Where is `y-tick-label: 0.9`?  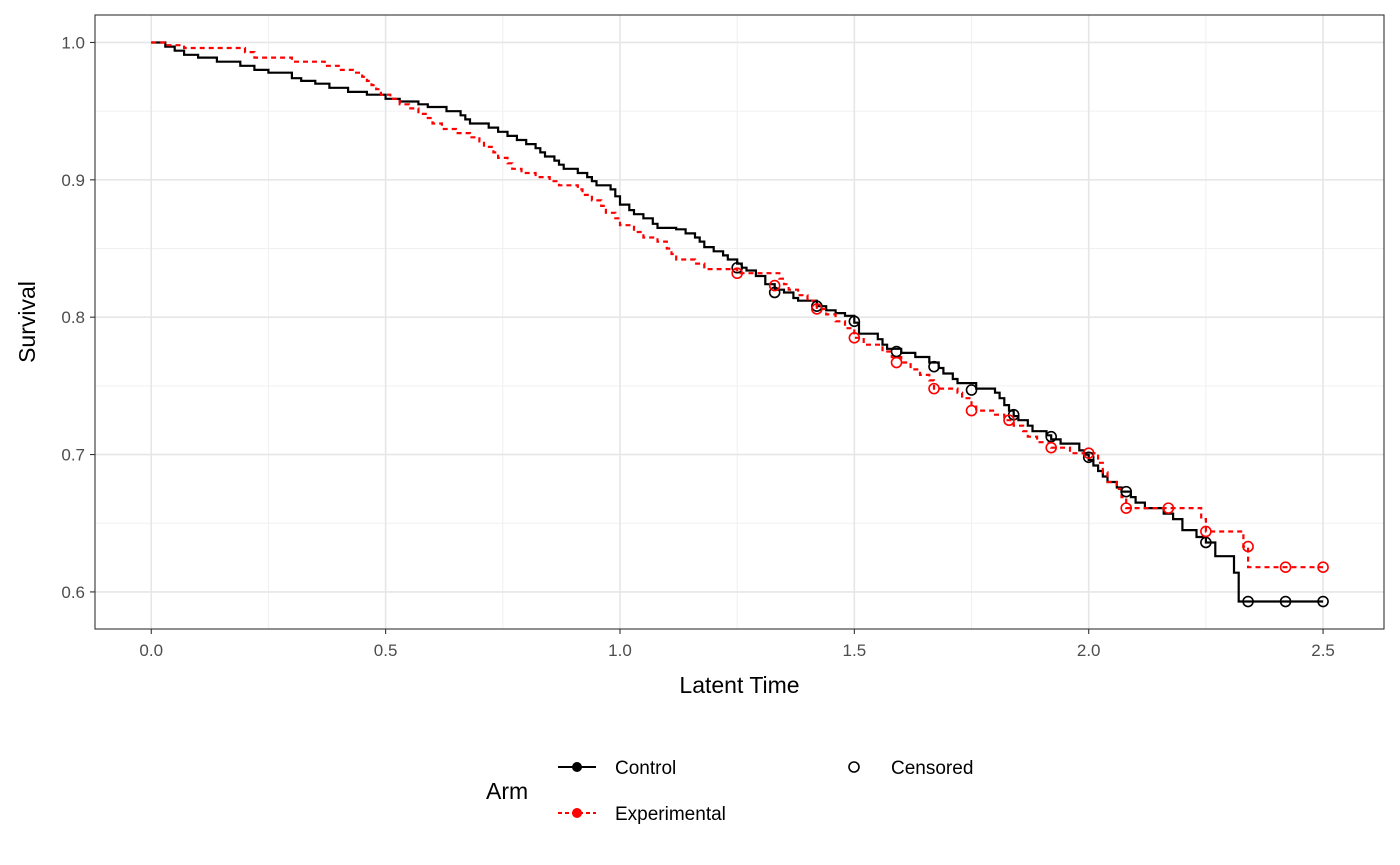 y-tick-label: 0.9 is located at coordinates (73, 180).